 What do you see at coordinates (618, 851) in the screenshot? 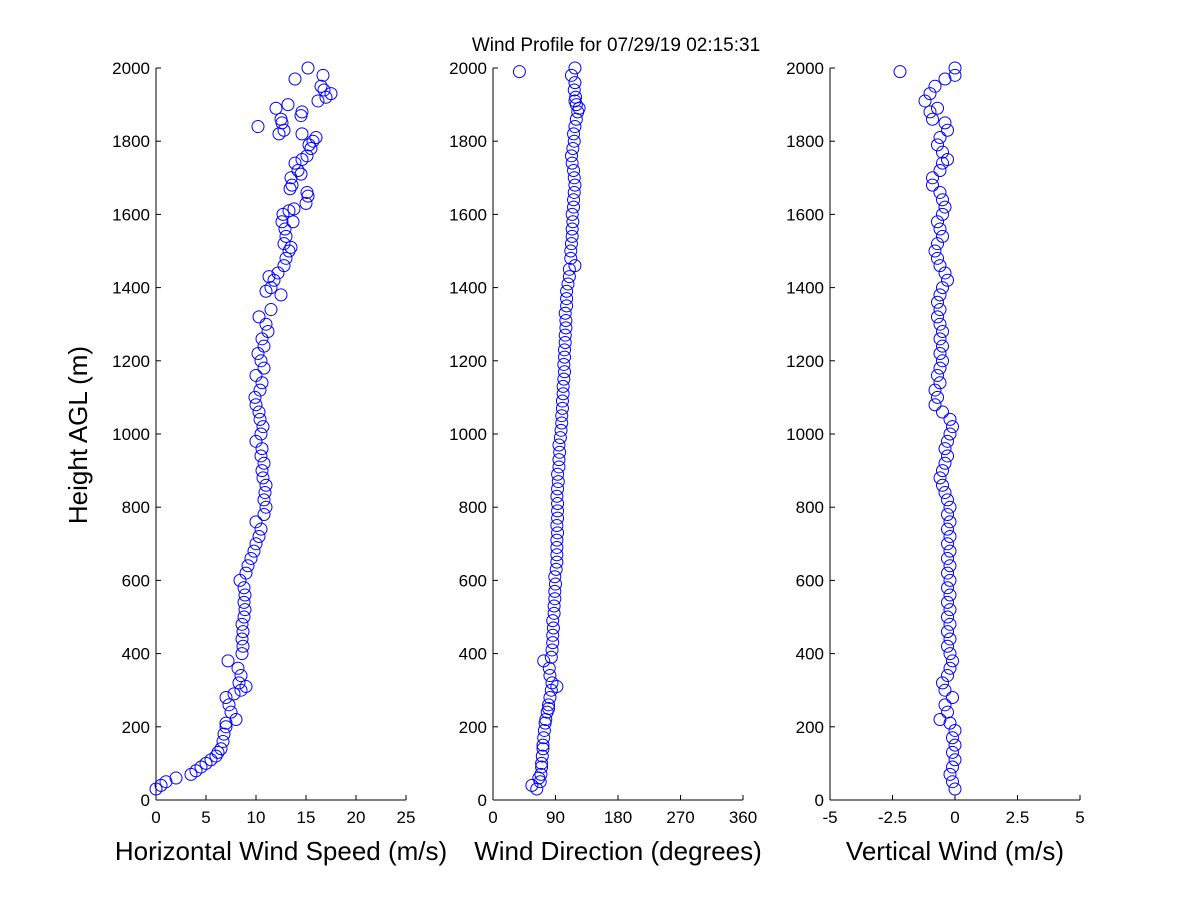
I see `x-axis-label: Wind Direction (degrees)` at bounding box center [618, 851].